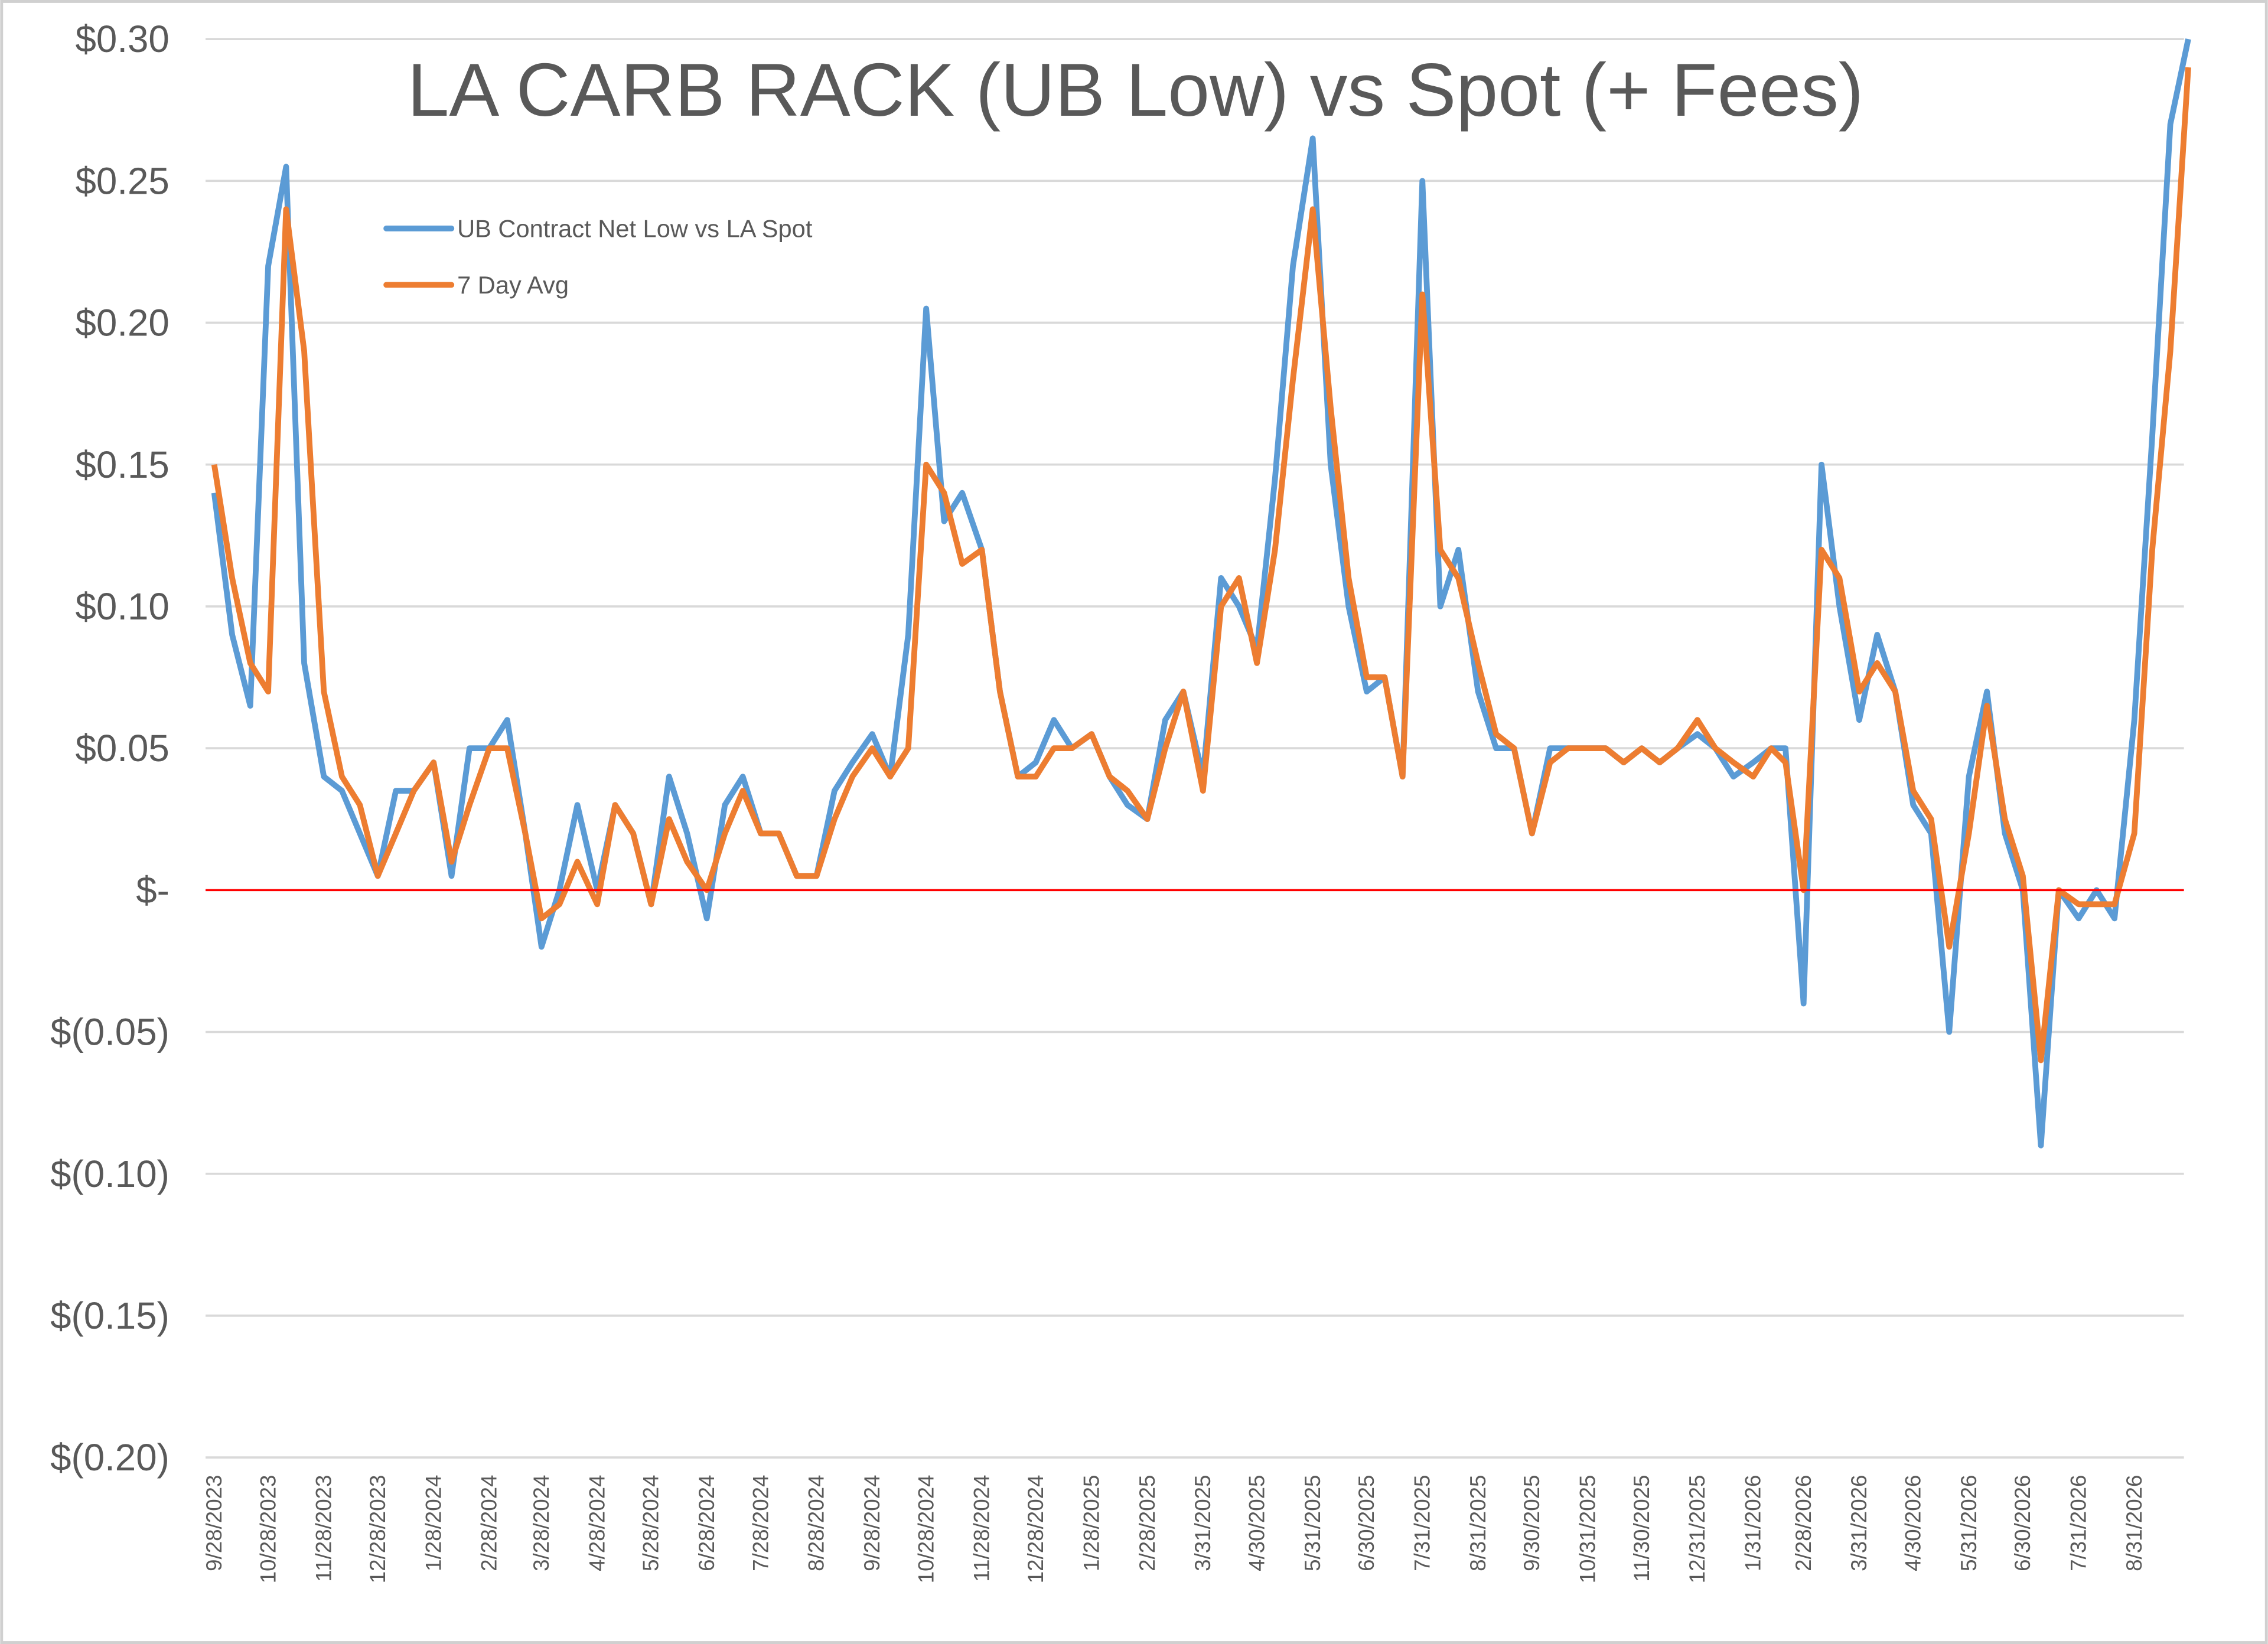  Describe the element at coordinates (123, 181) in the screenshot. I see `y-tick-label: $0.25` at that location.